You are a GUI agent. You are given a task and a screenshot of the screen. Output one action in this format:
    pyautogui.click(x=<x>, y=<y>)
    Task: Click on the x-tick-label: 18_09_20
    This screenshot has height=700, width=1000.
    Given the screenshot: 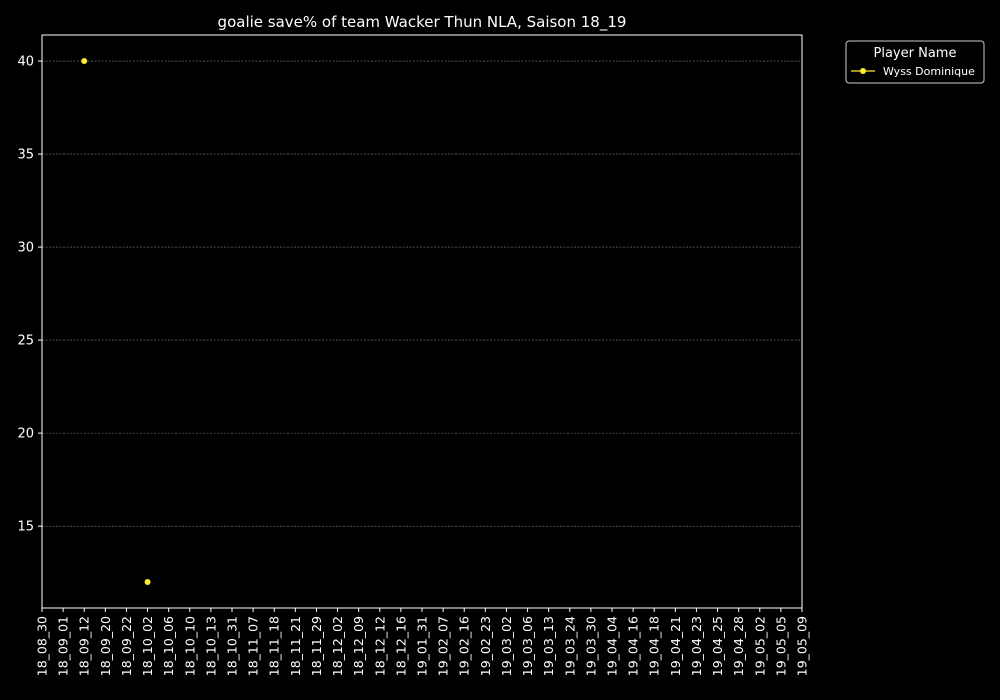 What is the action you would take?
    pyautogui.click(x=105, y=646)
    